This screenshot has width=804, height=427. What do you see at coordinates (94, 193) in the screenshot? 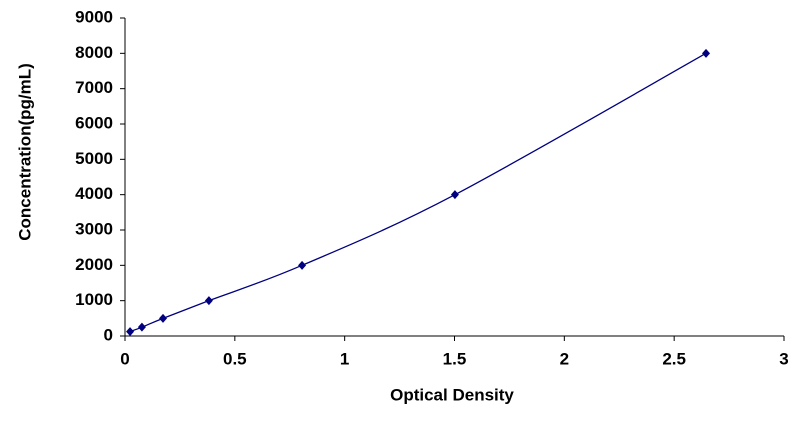
I see `y-tick-label: 4000` at bounding box center [94, 193].